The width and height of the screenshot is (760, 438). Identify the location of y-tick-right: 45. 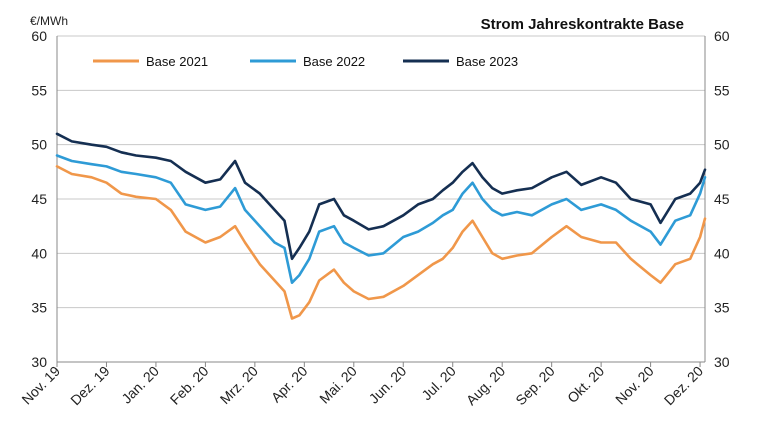
(722, 199).